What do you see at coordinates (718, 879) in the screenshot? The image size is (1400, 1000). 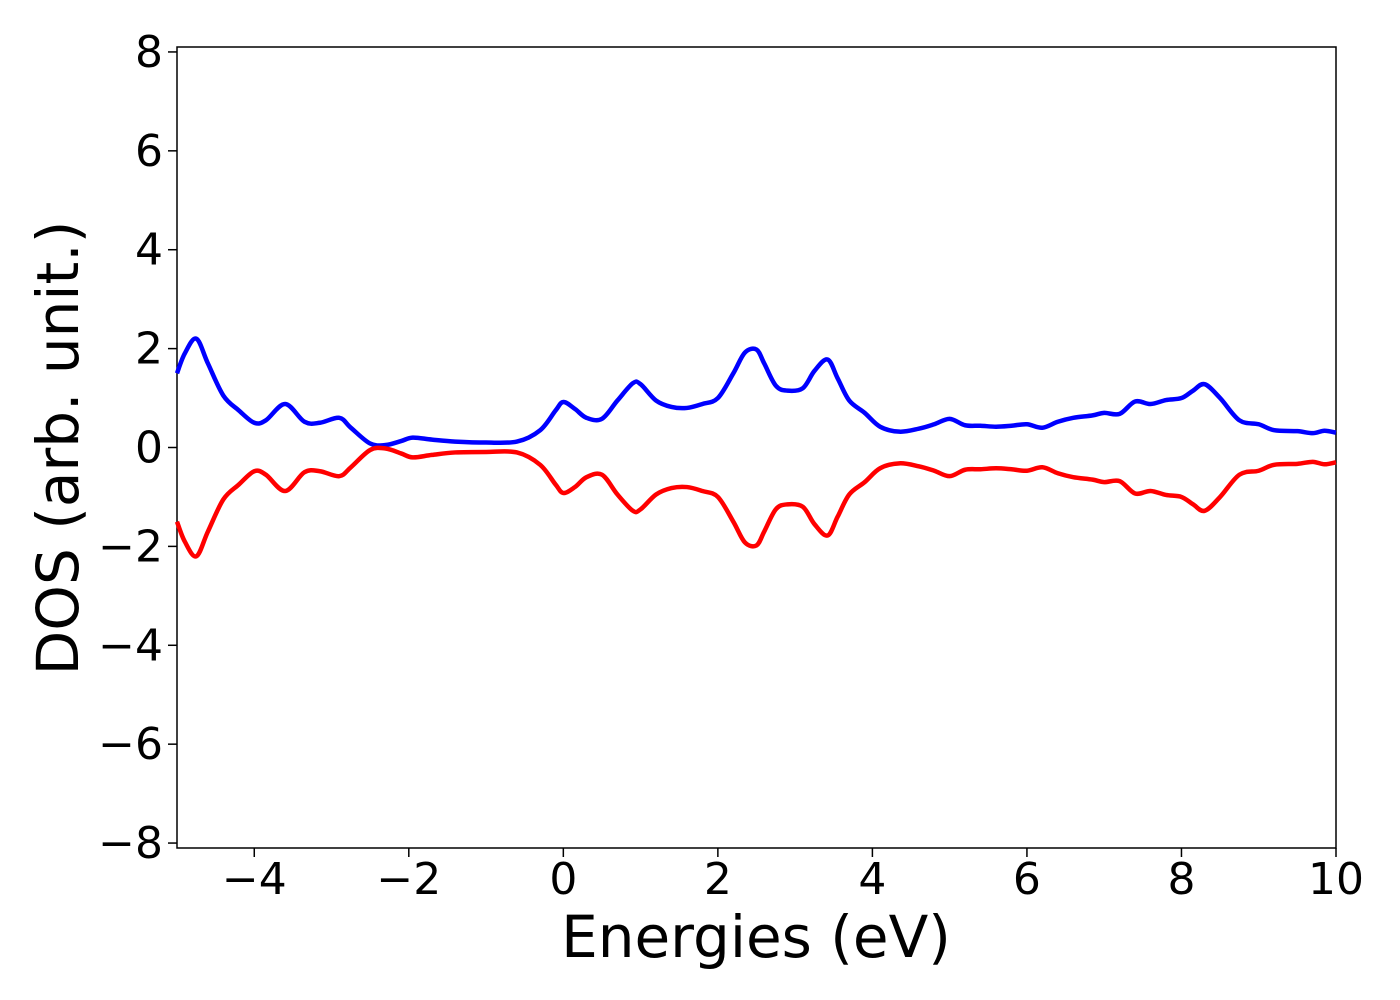 I see `x-tick-label: 2` at bounding box center [718, 879].